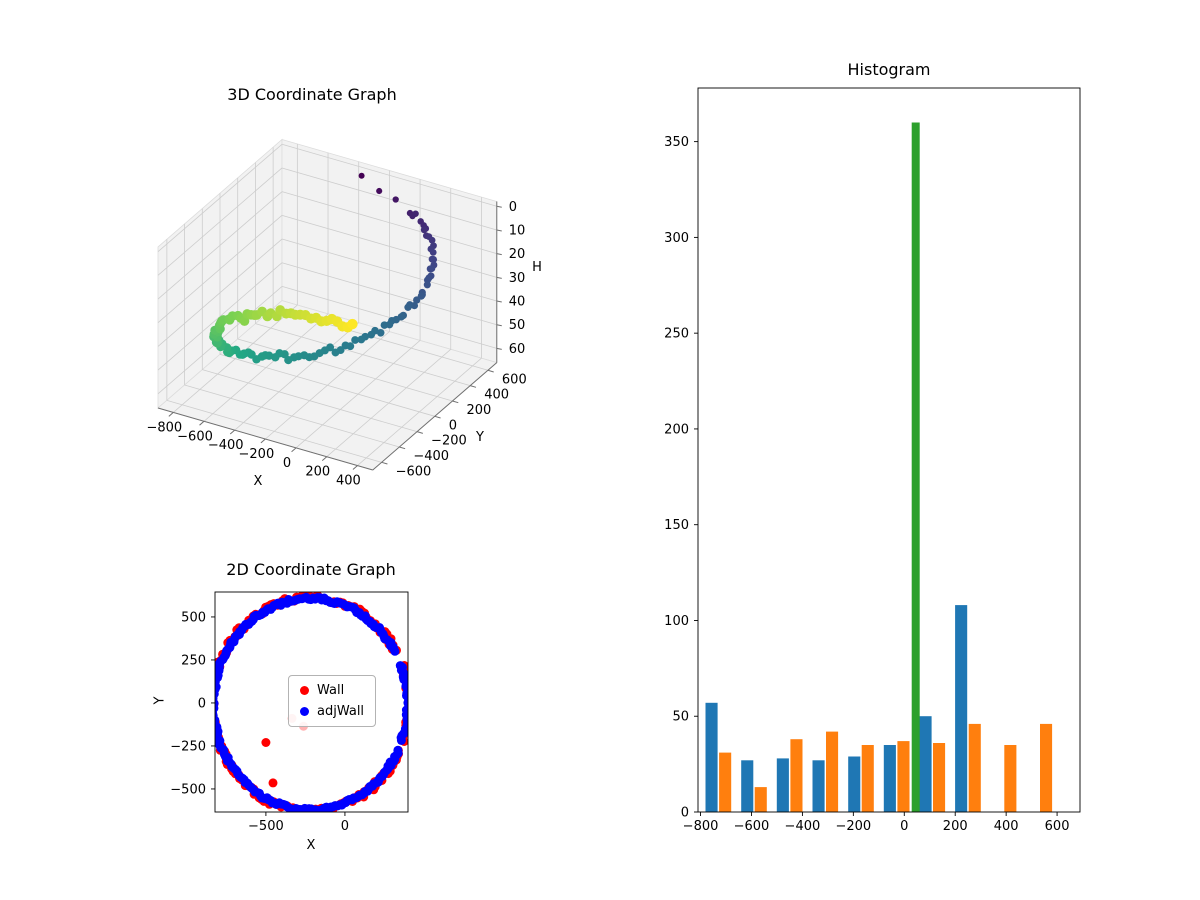 The height and width of the screenshot is (900, 1200). I want to click on hist-bars-series-orange, so click(886, 767).